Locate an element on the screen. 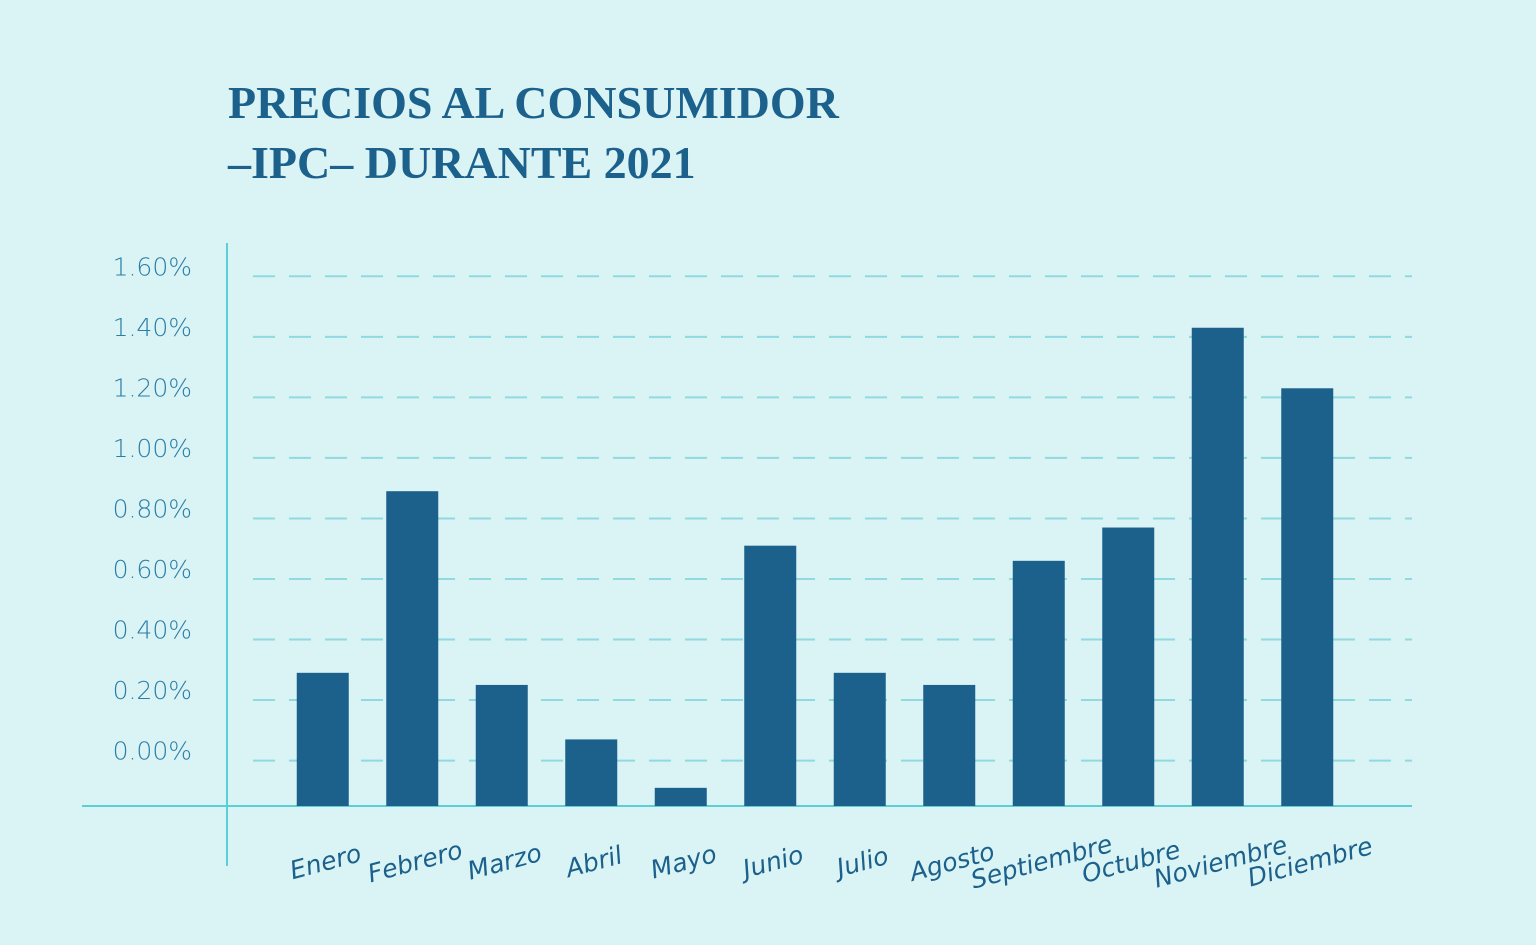 Image resolution: width=1536 pixels, height=945 pixels. y-tick-label: 0.80% is located at coordinates (152, 508).